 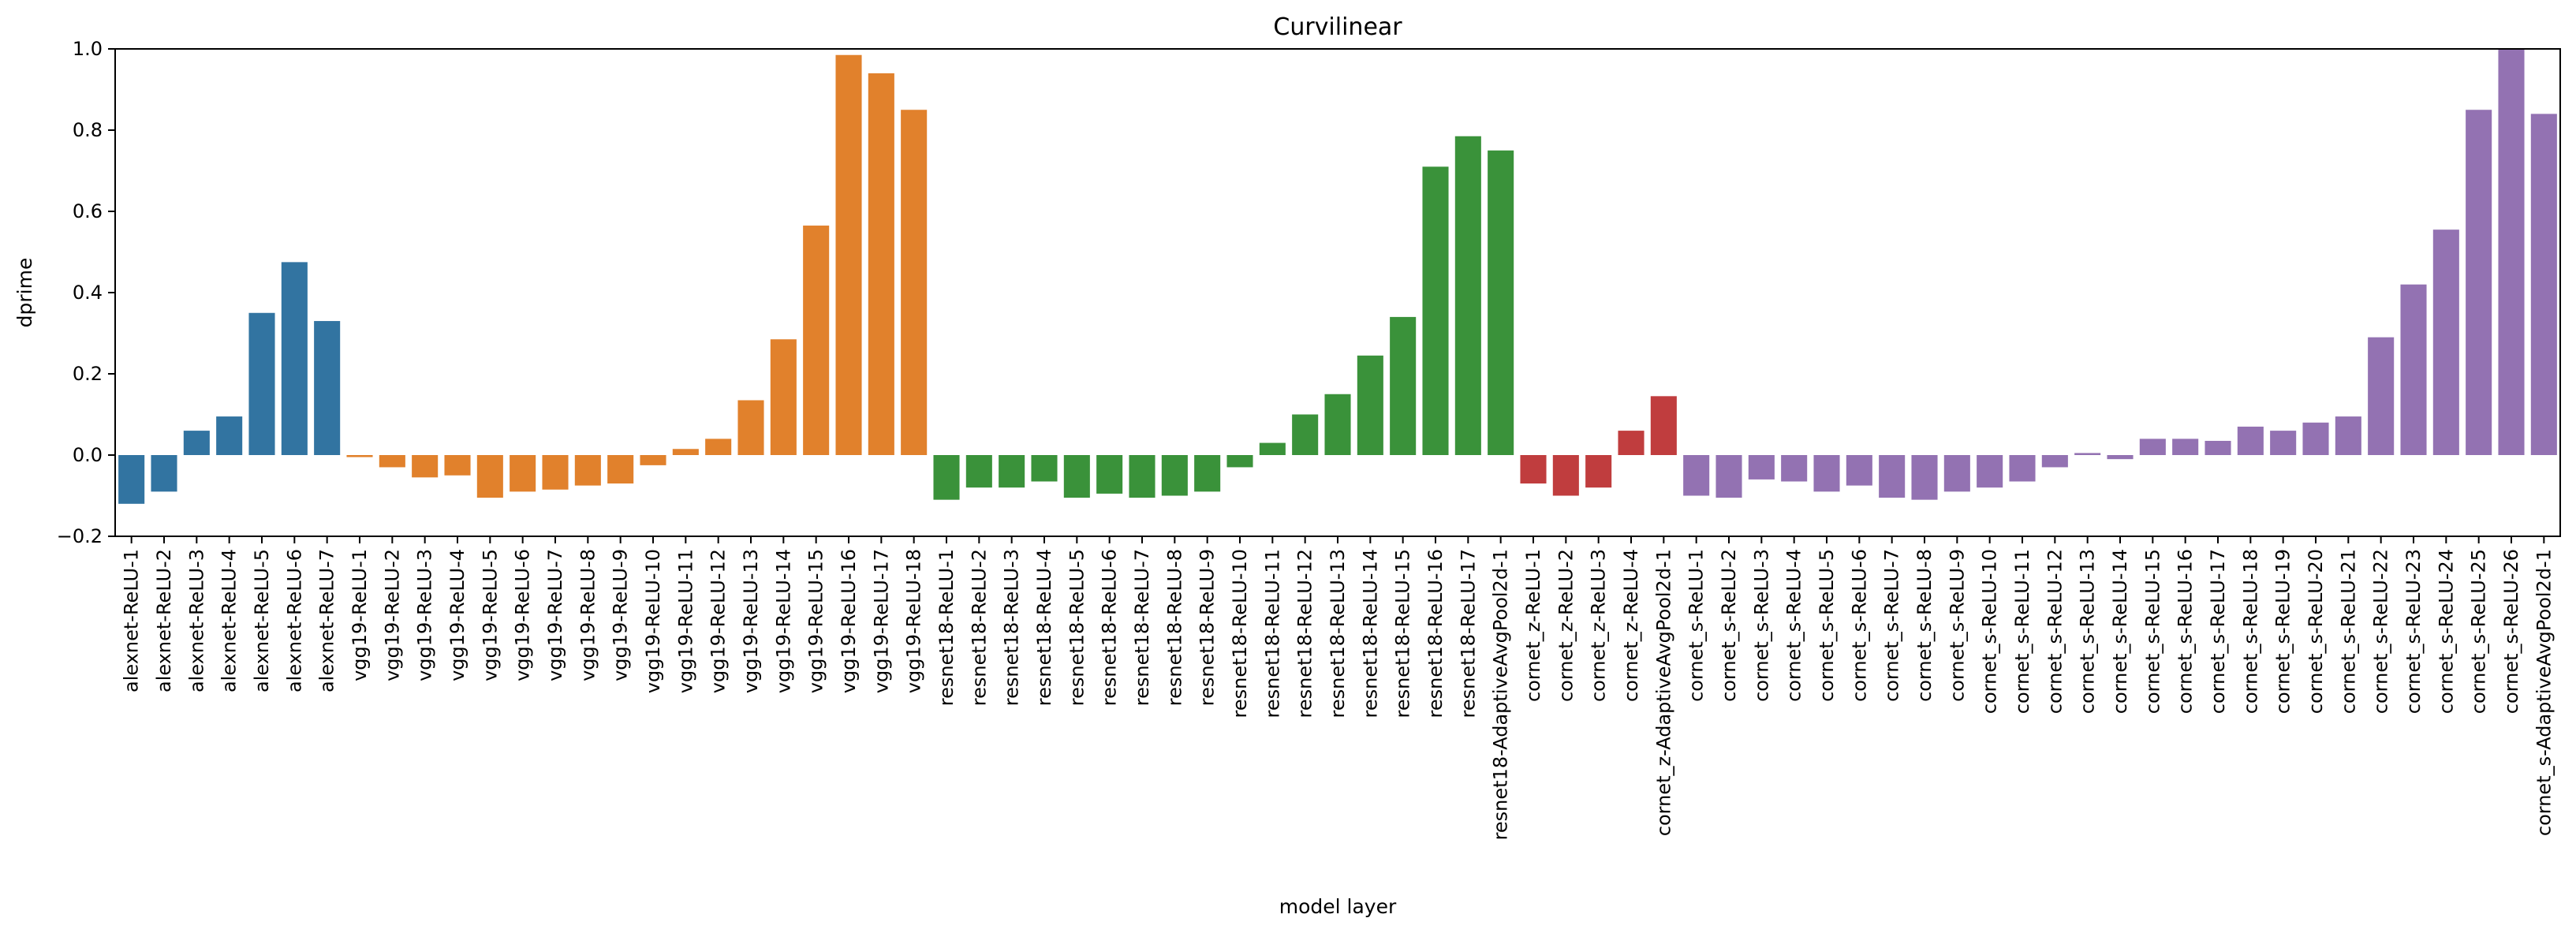 What do you see at coordinates (555, 615) in the screenshot?
I see `x-tick-label: vgg19-ReLU-7` at bounding box center [555, 615].